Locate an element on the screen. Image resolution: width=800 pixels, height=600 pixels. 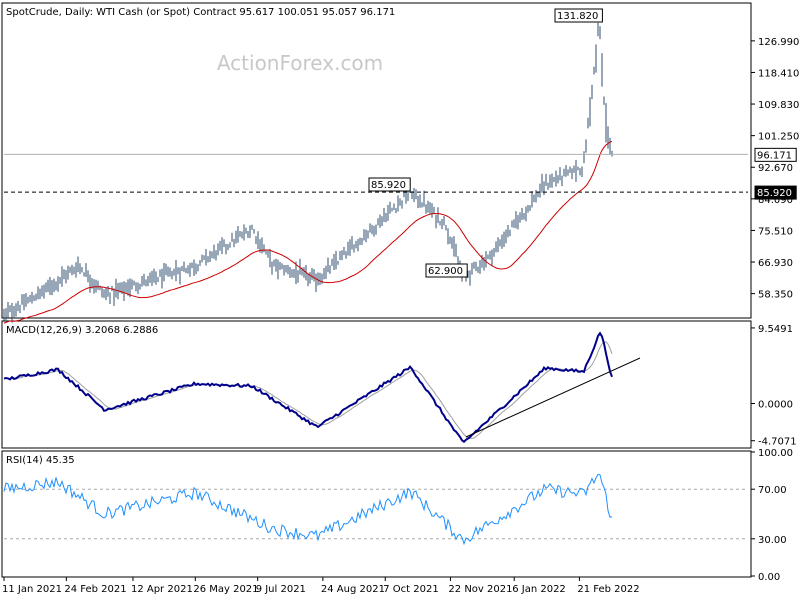
high-label: 85.920 is located at coordinates (388, 185).